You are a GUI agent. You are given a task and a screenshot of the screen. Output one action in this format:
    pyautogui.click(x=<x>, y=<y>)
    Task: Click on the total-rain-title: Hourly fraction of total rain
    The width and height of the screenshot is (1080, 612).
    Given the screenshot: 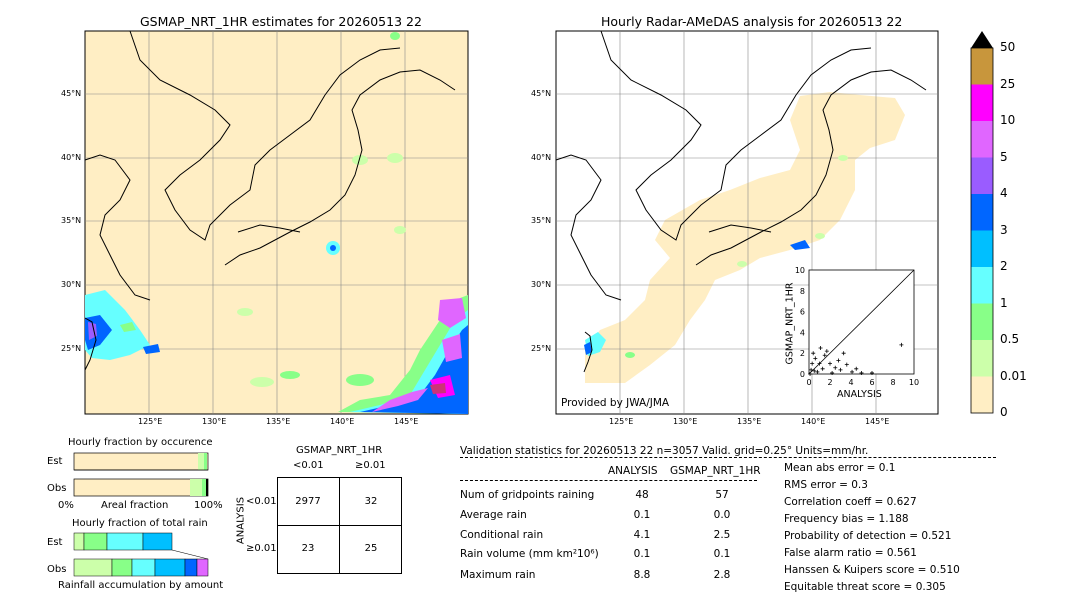 What is the action you would take?
    pyautogui.click(x=140, y=523)
    